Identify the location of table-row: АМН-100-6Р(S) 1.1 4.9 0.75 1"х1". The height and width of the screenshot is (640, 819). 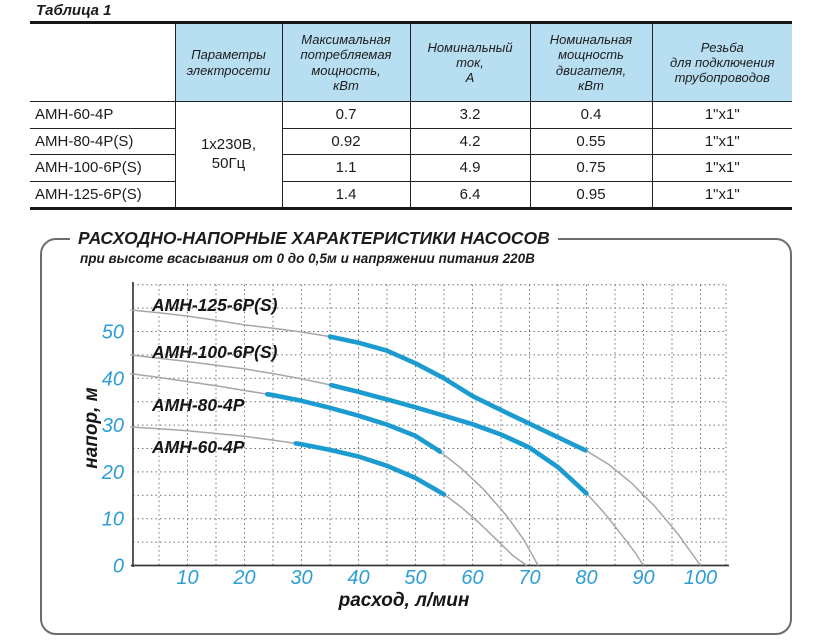
(411, 168).